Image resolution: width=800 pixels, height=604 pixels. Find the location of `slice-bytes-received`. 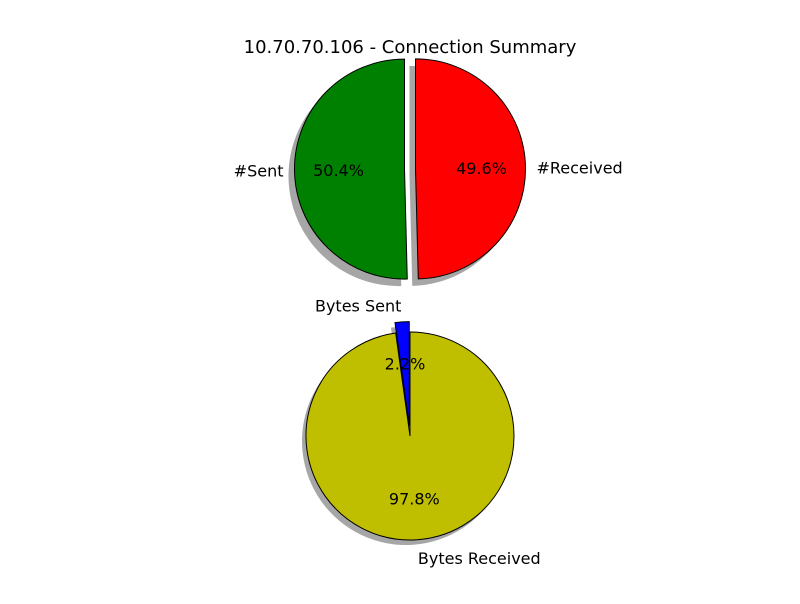

slice-bytes-received is located at coordinates (410, 436).